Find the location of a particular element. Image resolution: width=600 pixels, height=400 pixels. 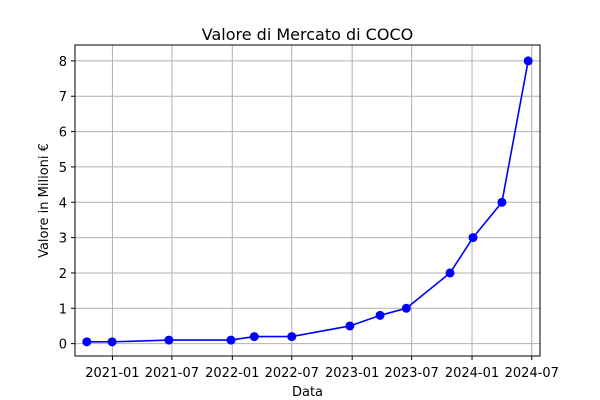

x-tick-label: 2024-07 is located at coordinates (532, 373).